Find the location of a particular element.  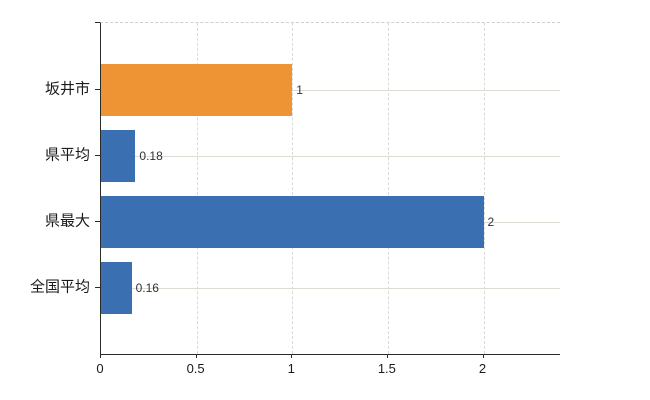

bar-value-label: 1 is located at coordinates (299, 90).